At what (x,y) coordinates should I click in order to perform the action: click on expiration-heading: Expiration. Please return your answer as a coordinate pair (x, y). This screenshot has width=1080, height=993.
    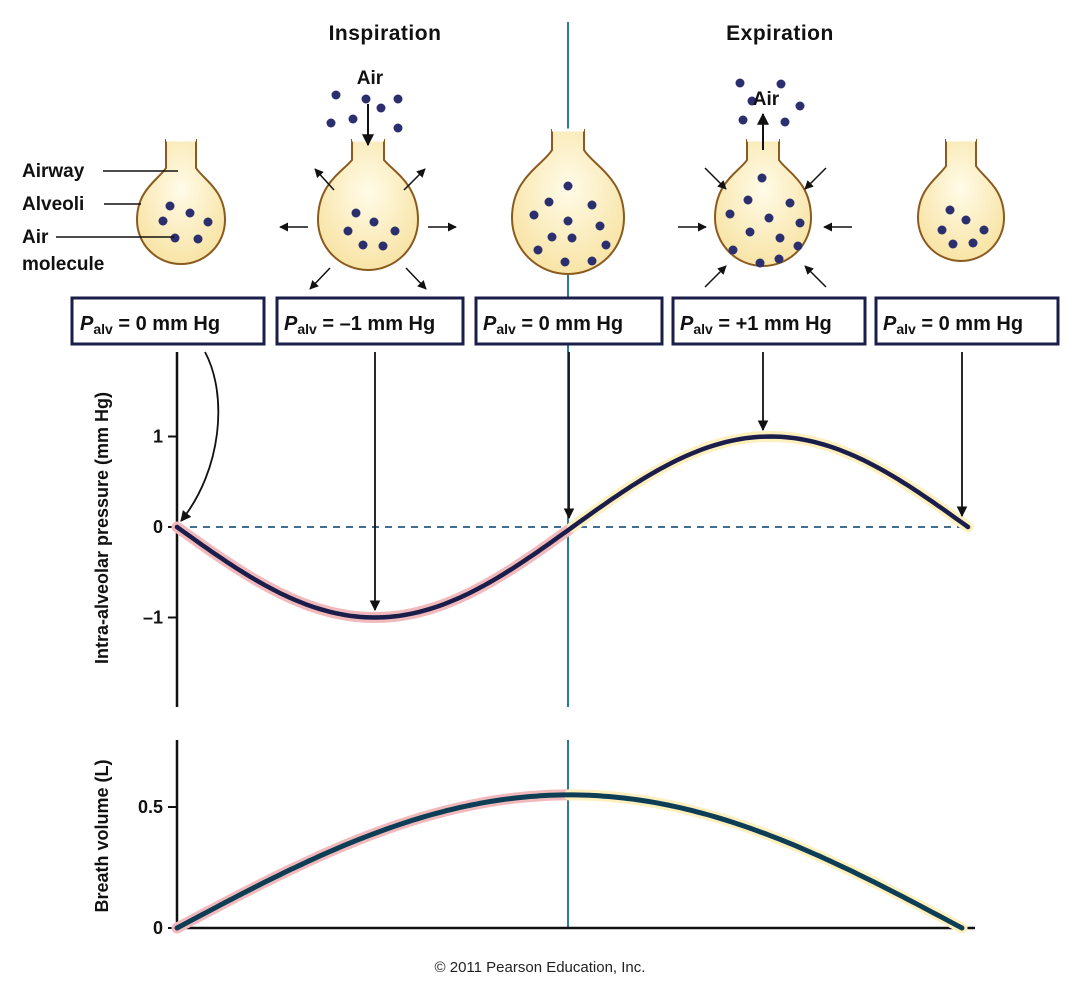
    Looking at the image, I should click on (780, 33).